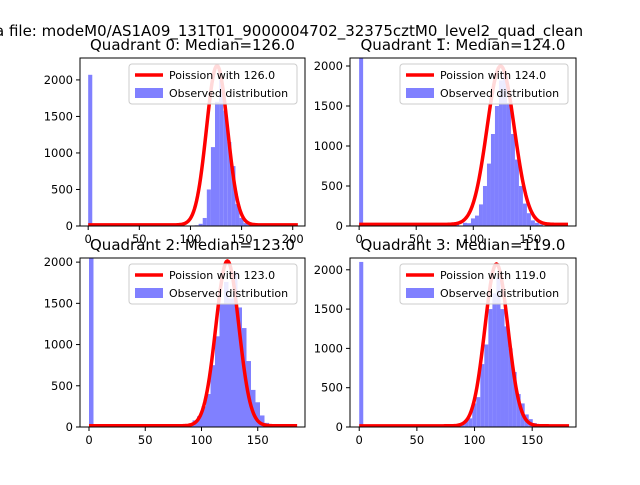 The image size is (640, 485). Describe the element at coordinates (192, 45) in the screenshot. I see `subplot-title: Quadrant 0: Median=126.0` at that location.